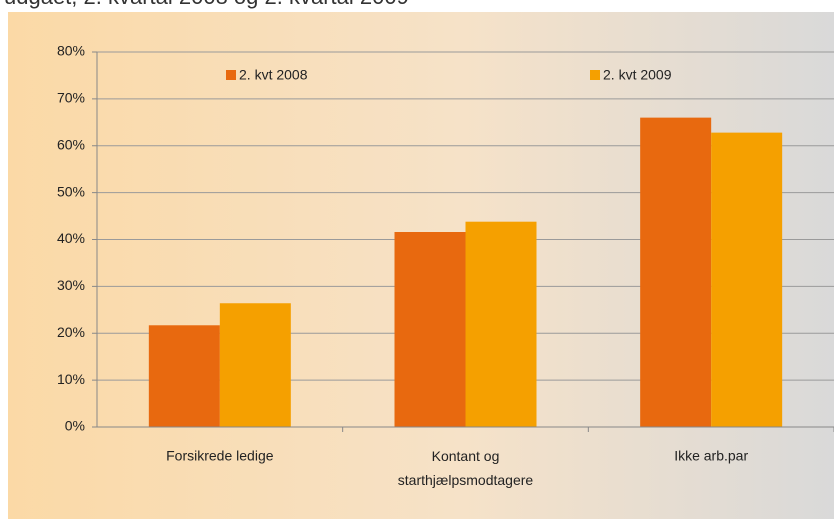 This screenshot has width=834, height=519. I want to click on y-tick-label: 30%, so click(71, 285).